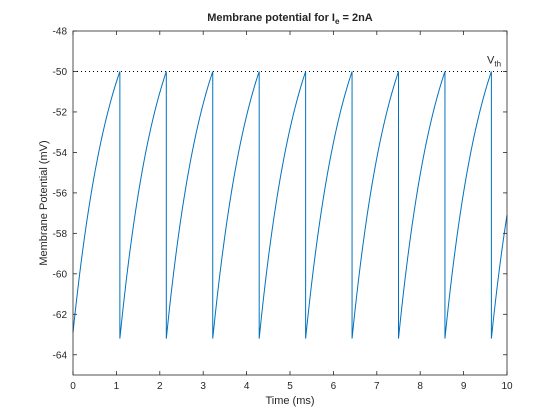 This screenshot has width=560, height=420. Describe the element at coordinates (160, 386) in the screenshot. I see `x-tick-label: 2` at that location.